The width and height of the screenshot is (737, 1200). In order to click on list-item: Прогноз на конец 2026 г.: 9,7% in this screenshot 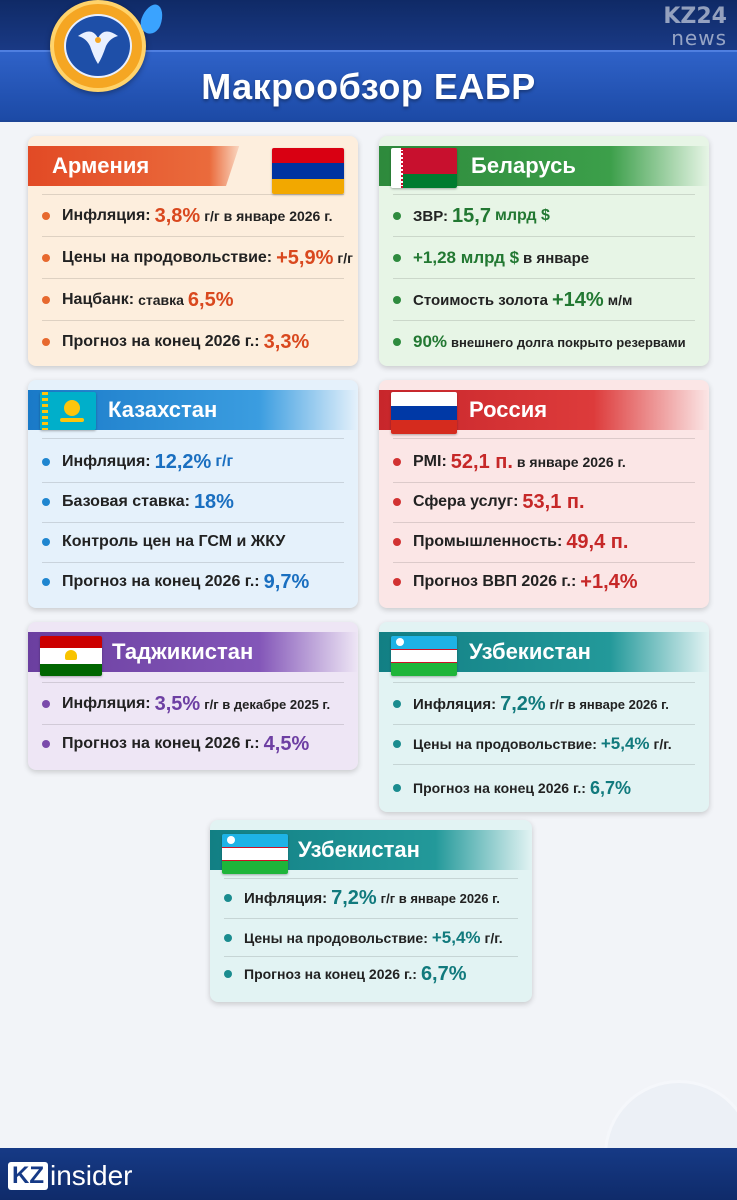, I will do `click(193, 582)`.